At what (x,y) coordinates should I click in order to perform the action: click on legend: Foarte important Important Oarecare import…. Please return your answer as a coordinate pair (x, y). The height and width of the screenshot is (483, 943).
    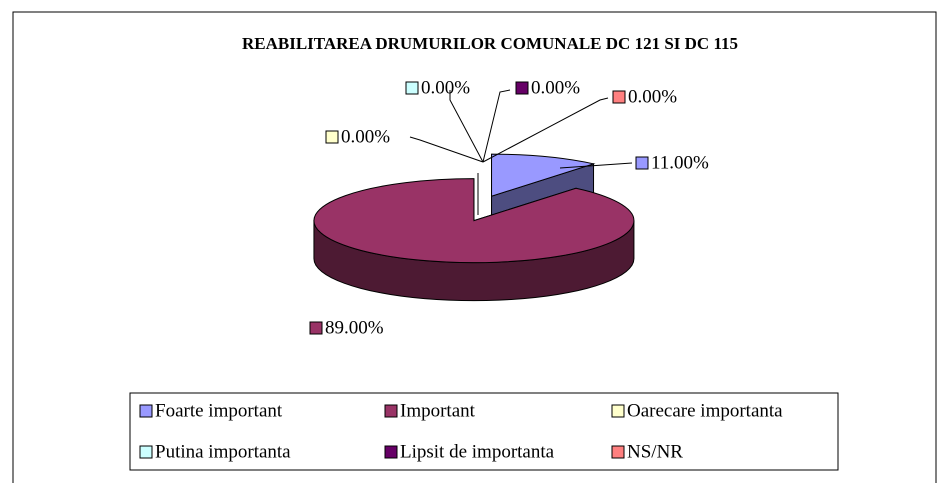
    Looking at the image, I should click on (461, 431).